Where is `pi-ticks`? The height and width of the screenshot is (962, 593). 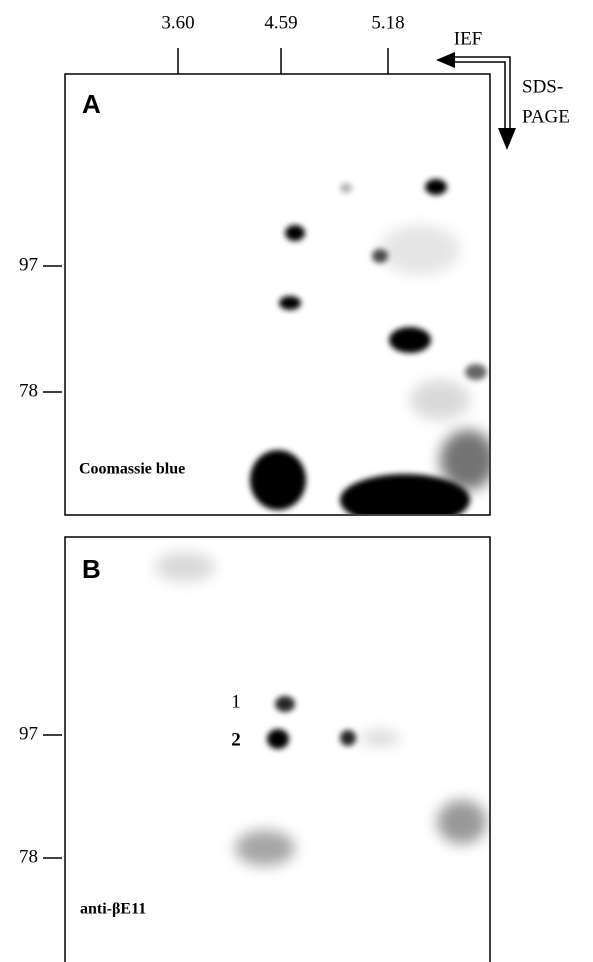
pi-ticks is located at coordinates (283, 61).